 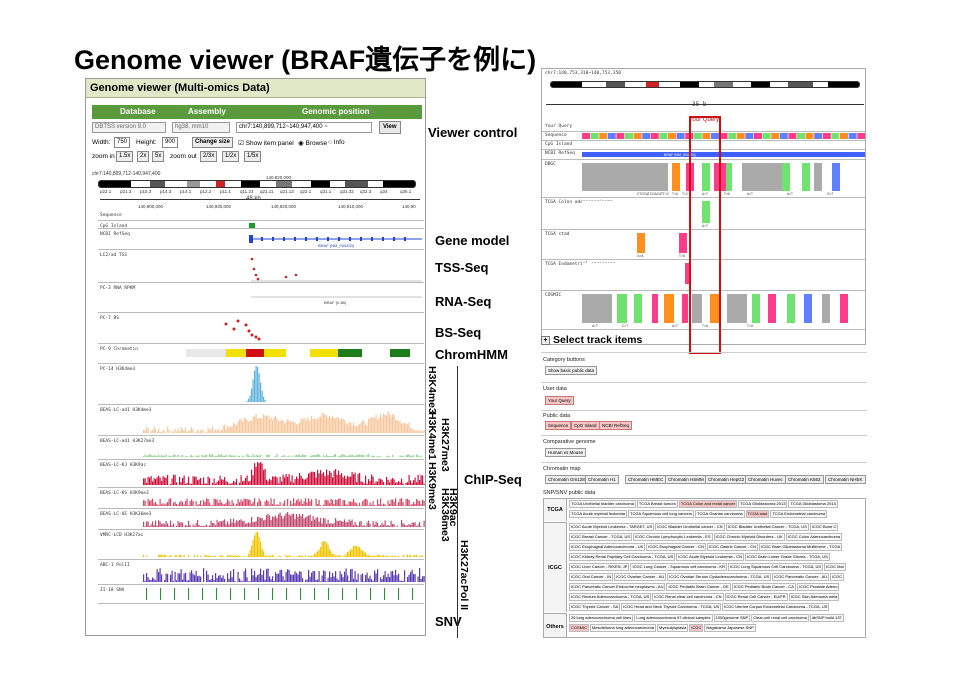 I want to click on right-track-label: DBGC, so click(x=550, y=164).